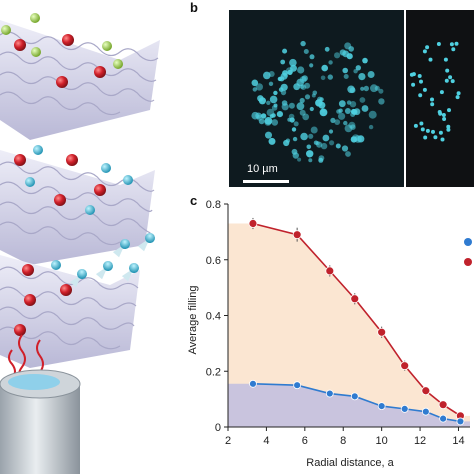  What do you see at coordinates (350, 463) in the screenshot?
I see `x-axis-label: Radial distance, a` at bounding box center [350, 463].